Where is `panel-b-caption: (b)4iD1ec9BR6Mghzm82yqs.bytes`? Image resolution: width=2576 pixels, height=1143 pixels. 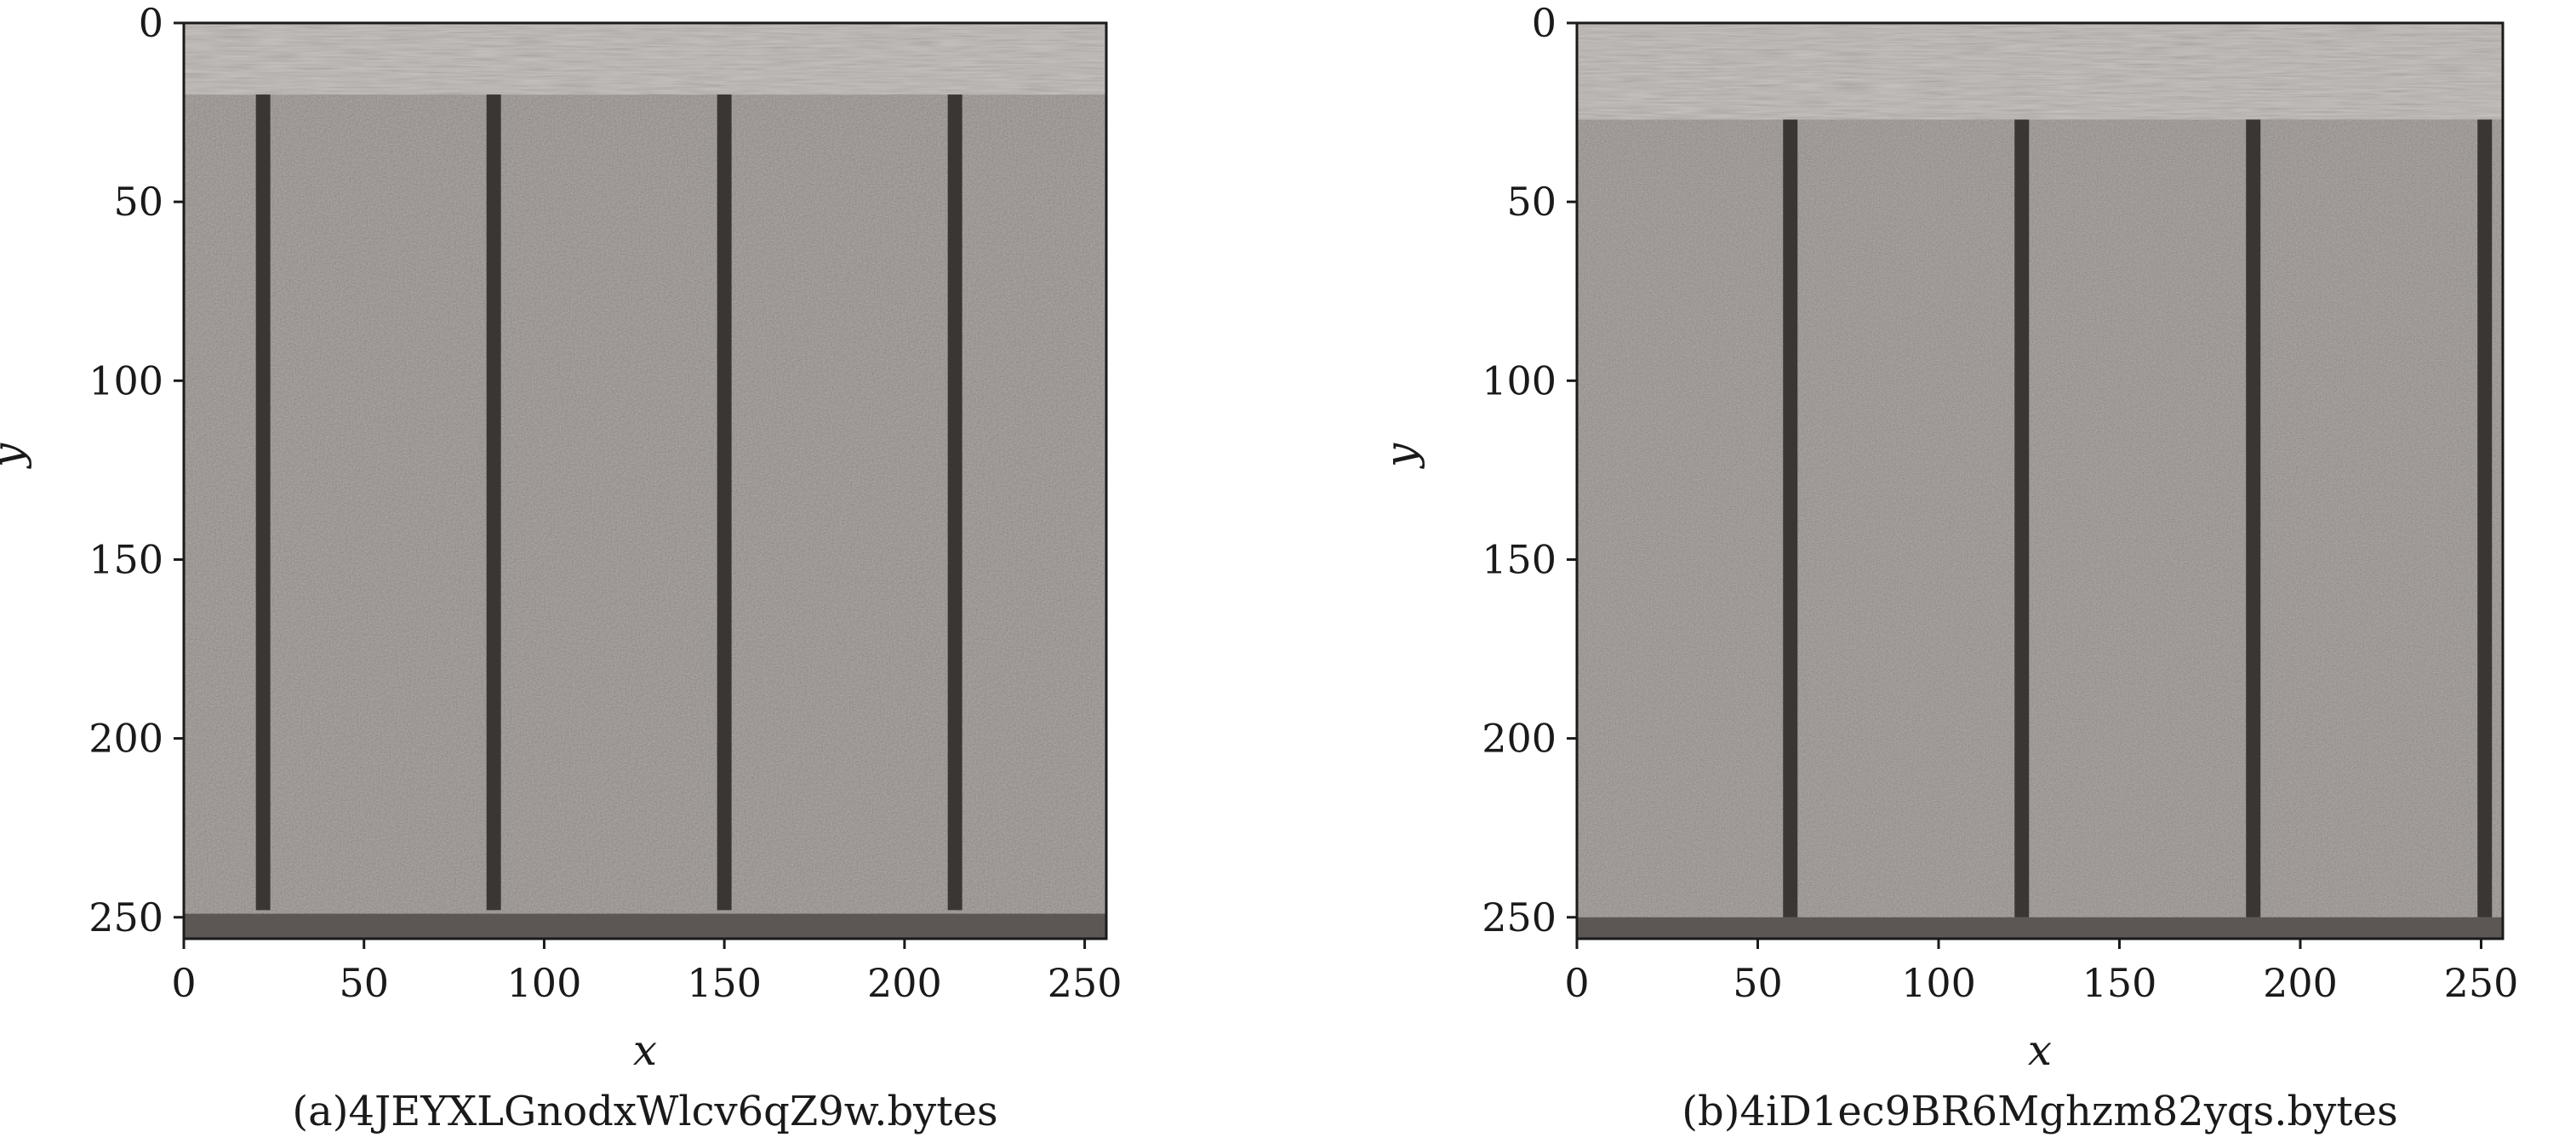
panel-b-caption: (b)4iD1ec9BR6Mghzm82yqs.bytes is located at coordinates (2039, 1111).